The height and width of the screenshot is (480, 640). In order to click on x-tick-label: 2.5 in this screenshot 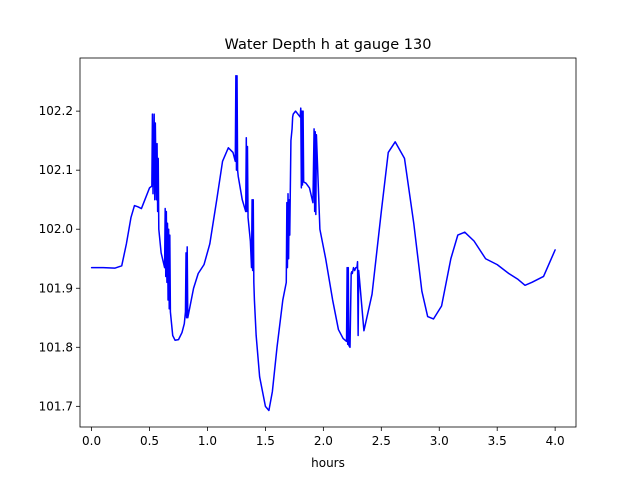, I will do `click(381, 441)`.